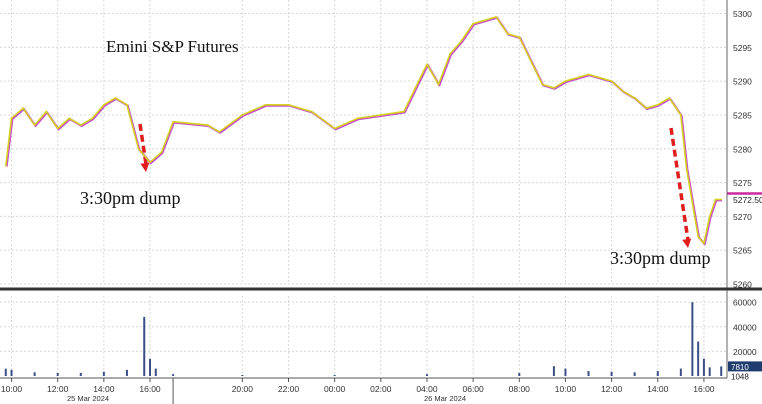  What do you see at coordinates (104, 389) in the screenshot?
I see `x-tick-label: 14:00` at bounding box center [104, 389].